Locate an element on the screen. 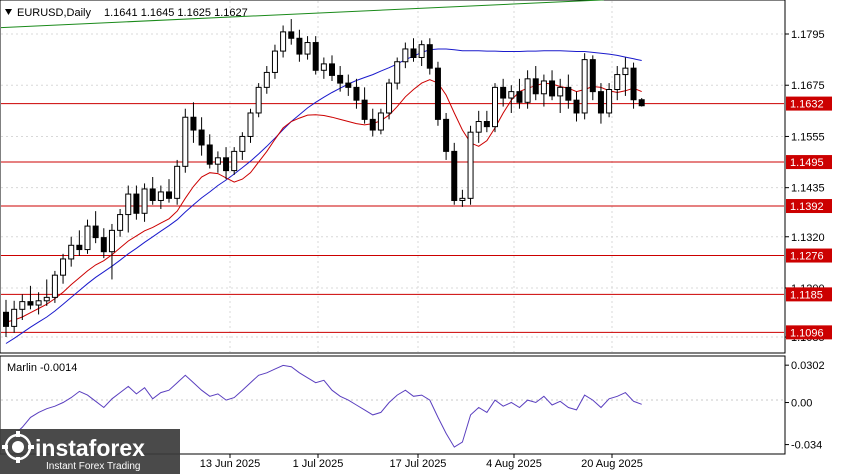 The width and height of the screenshot is (841, 474). level-badge is located at coordinates (809, 103).